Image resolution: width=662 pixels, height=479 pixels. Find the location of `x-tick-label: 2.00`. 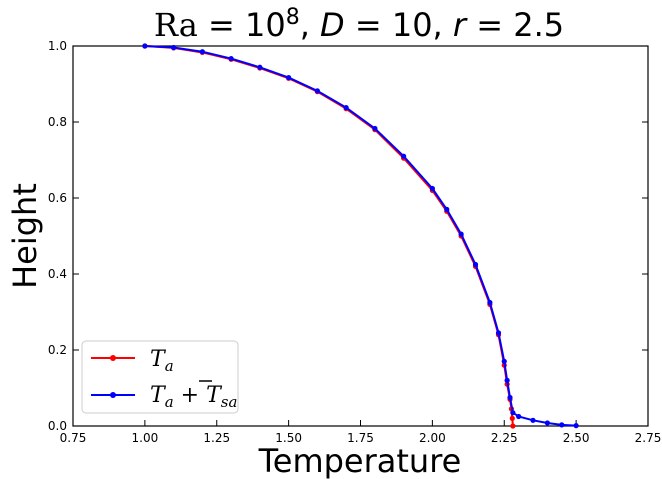

x-tick-label: 2.00 is located at coordinates (432, 438).